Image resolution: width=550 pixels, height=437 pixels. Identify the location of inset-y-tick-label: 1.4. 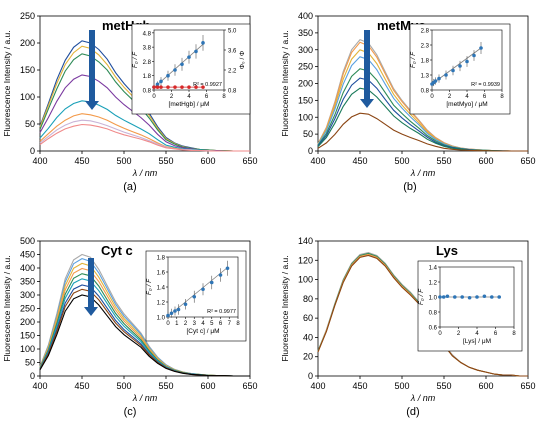
(161, 289).